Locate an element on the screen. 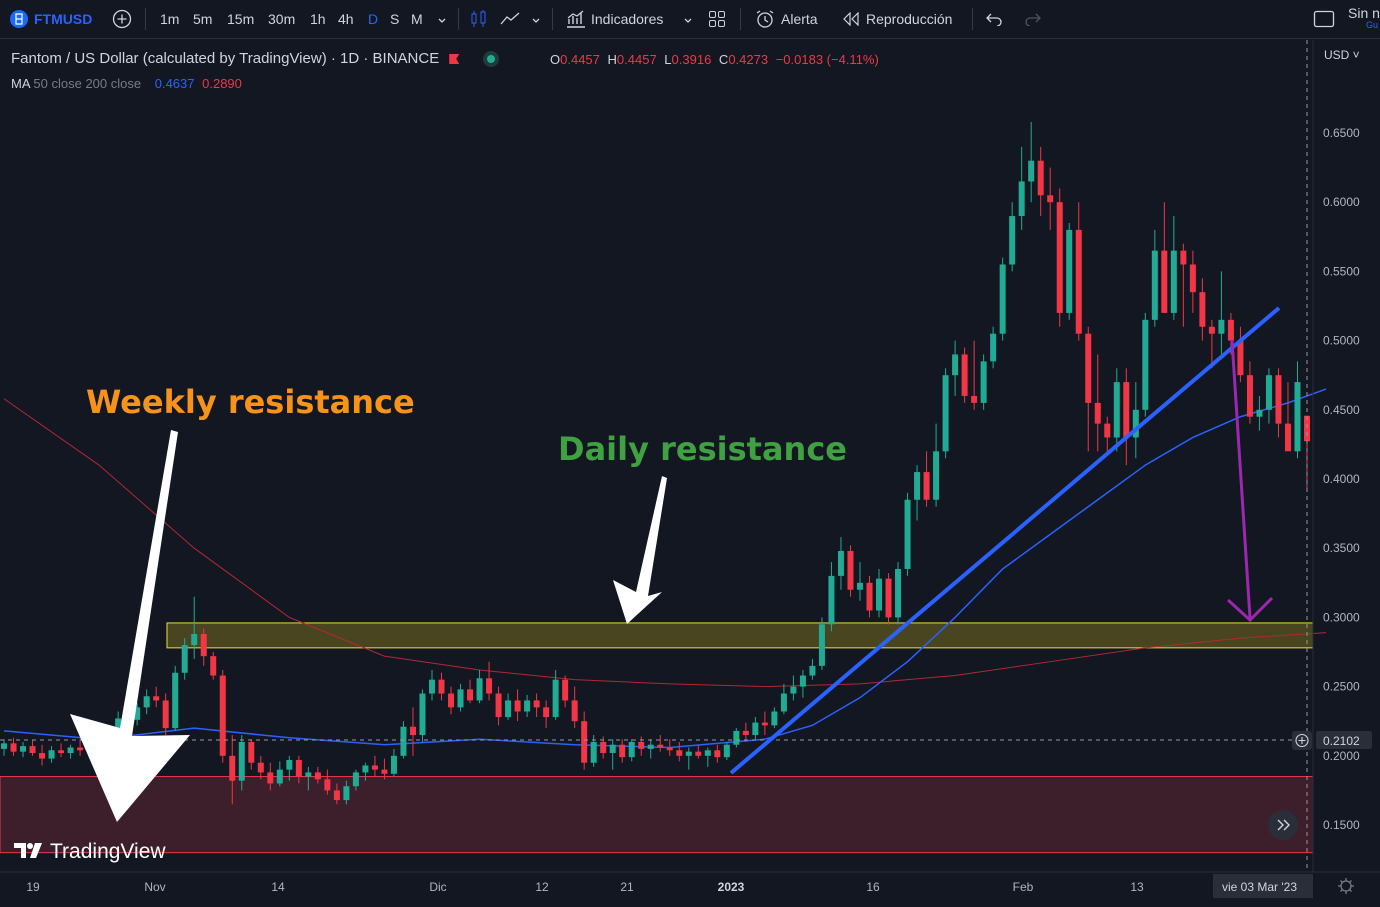 This screenshot has height=907, width=1380. ma-legend: MA 50 close 200 close 0.4637 0.2890 is located at coordinates (126, 83).